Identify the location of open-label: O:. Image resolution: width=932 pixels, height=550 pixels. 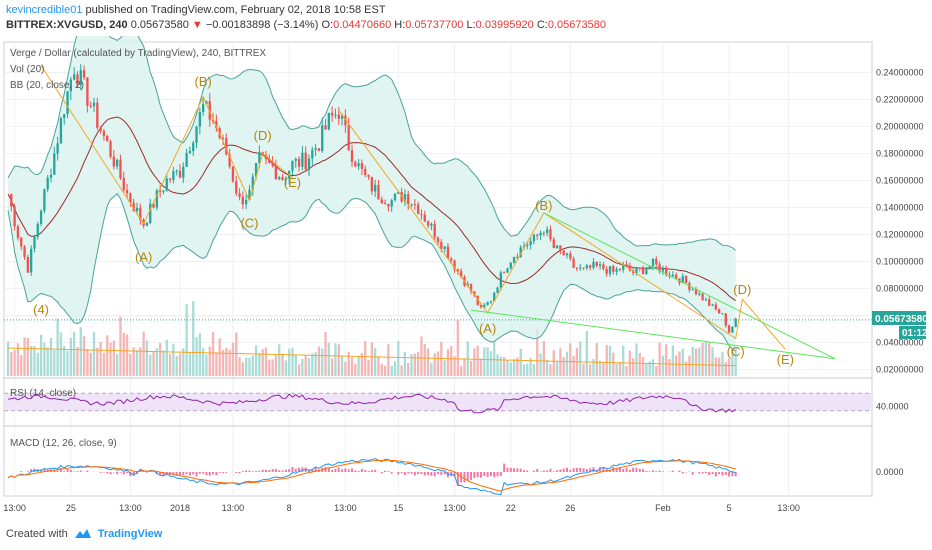
(327, 25).